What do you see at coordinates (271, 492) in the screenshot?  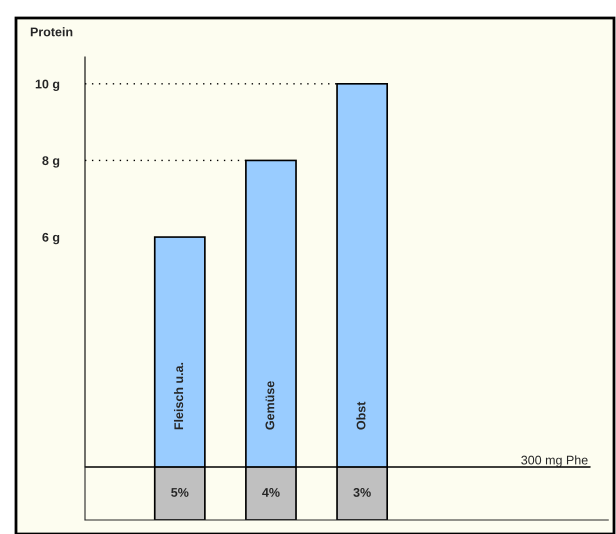 I see `text: 4%` at bounding box center [271, 492].